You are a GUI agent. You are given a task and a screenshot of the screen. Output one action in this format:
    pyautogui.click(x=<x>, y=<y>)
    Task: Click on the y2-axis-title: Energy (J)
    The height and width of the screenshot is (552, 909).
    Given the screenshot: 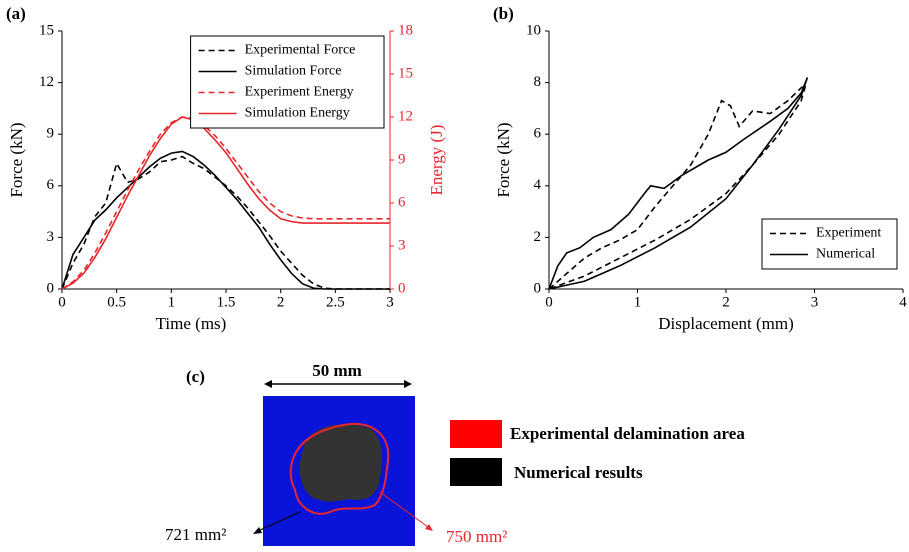 What is the action you would take?
    pyautogui.click(x=436, y=160)
    